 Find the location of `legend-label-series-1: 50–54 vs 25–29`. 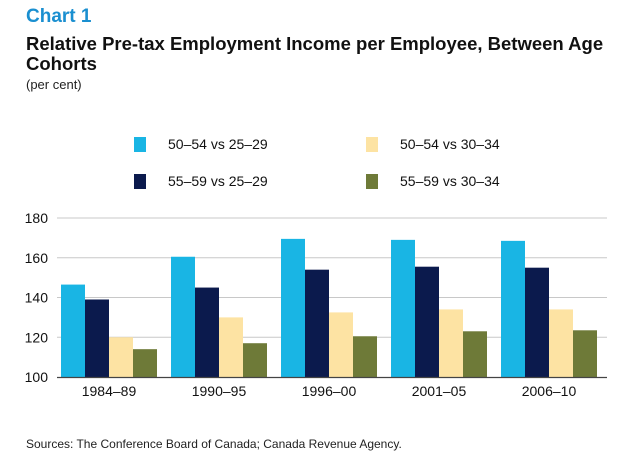

legend-label-series-1: 50–54 vs 25–29 is located at coordinates (218, 144).